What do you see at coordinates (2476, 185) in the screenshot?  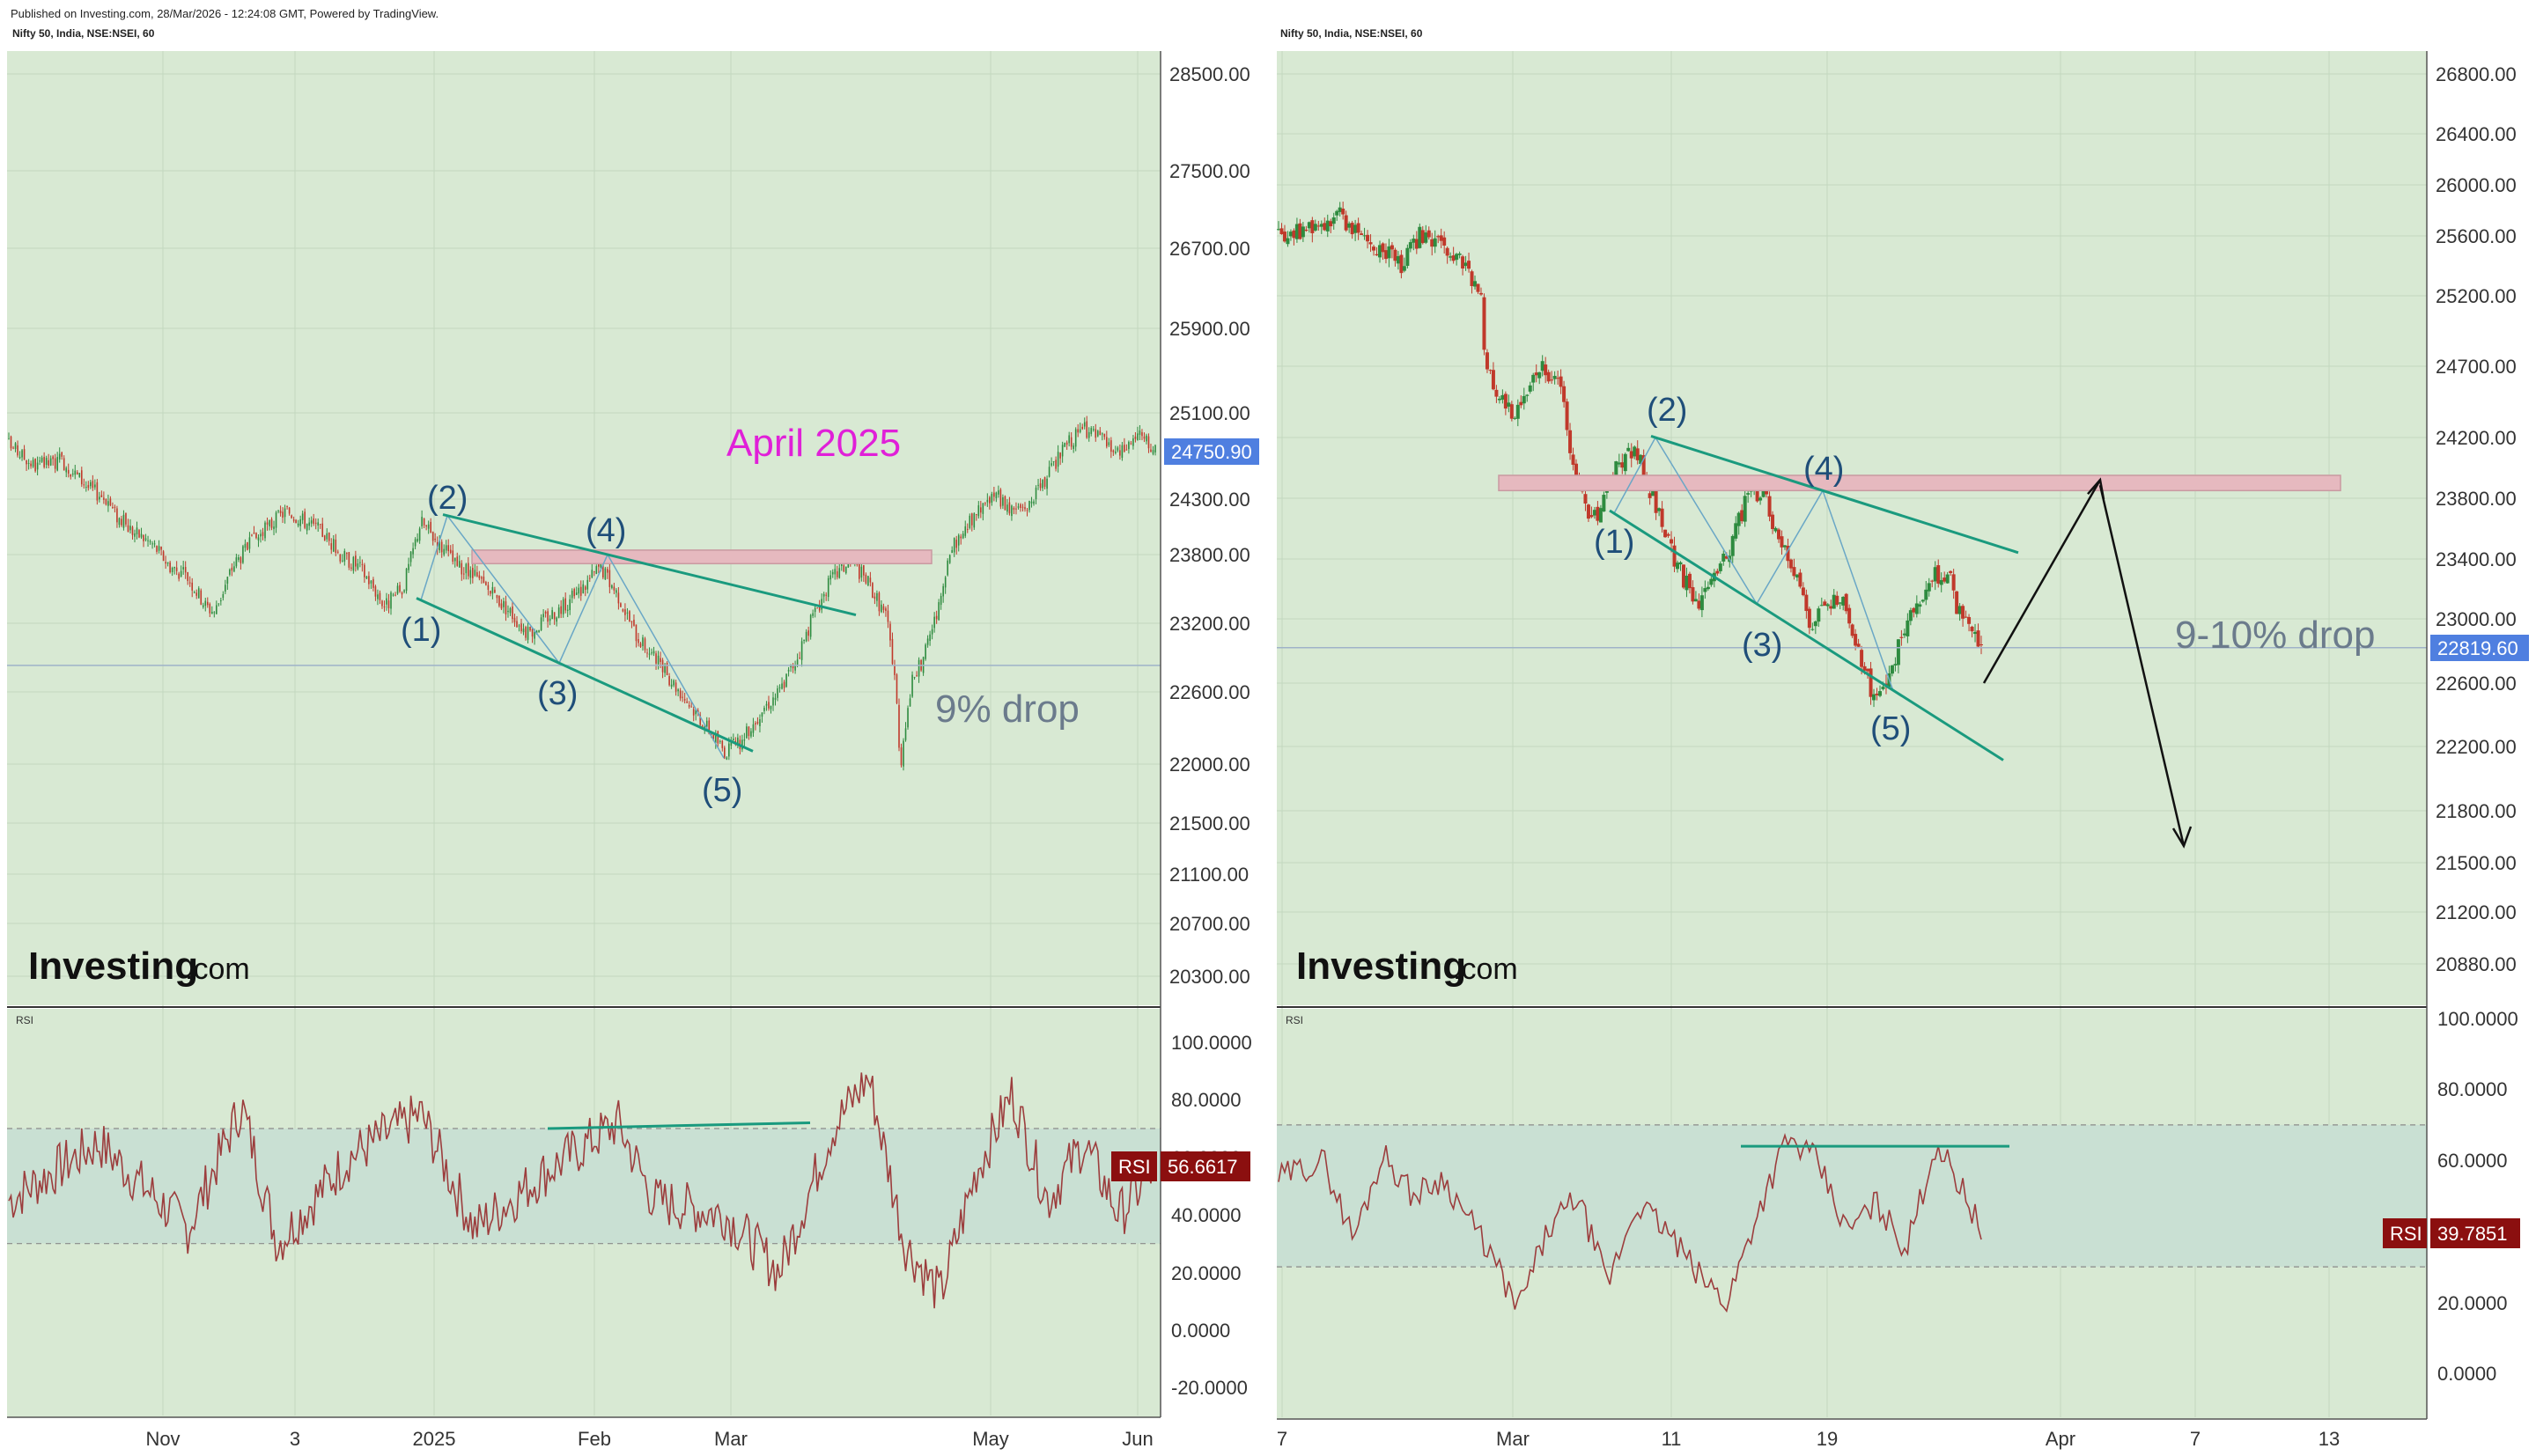 I see `price-tick-label: 26000.00` at bounding box center [2476, 185].